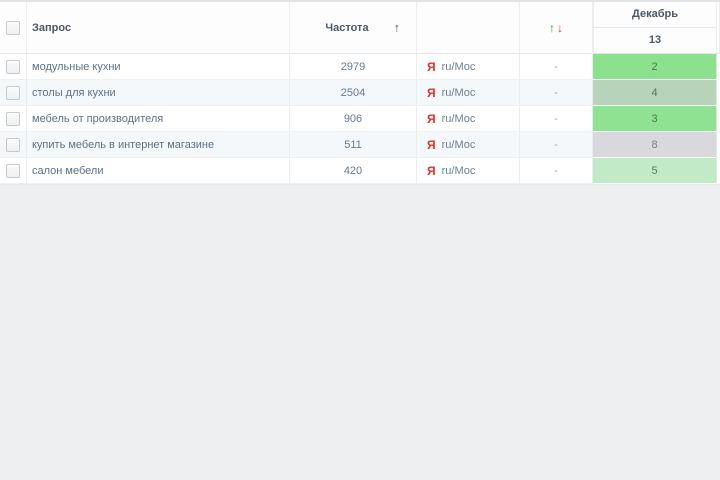 The height and width of the screenshot is (480, 720). I want to click on query-column-label: Запрос, so click(52, 27).